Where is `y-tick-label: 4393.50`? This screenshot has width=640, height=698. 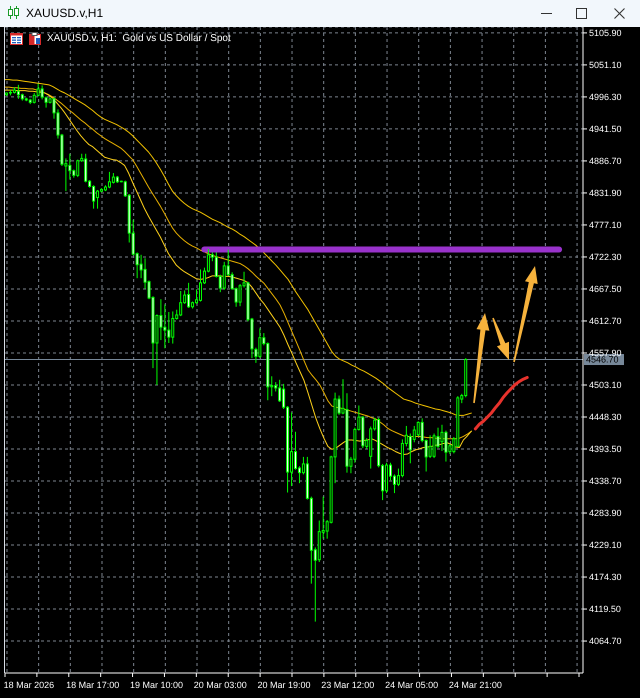
y-tick-label: 4393.50 is located at coordinates (605, 449).